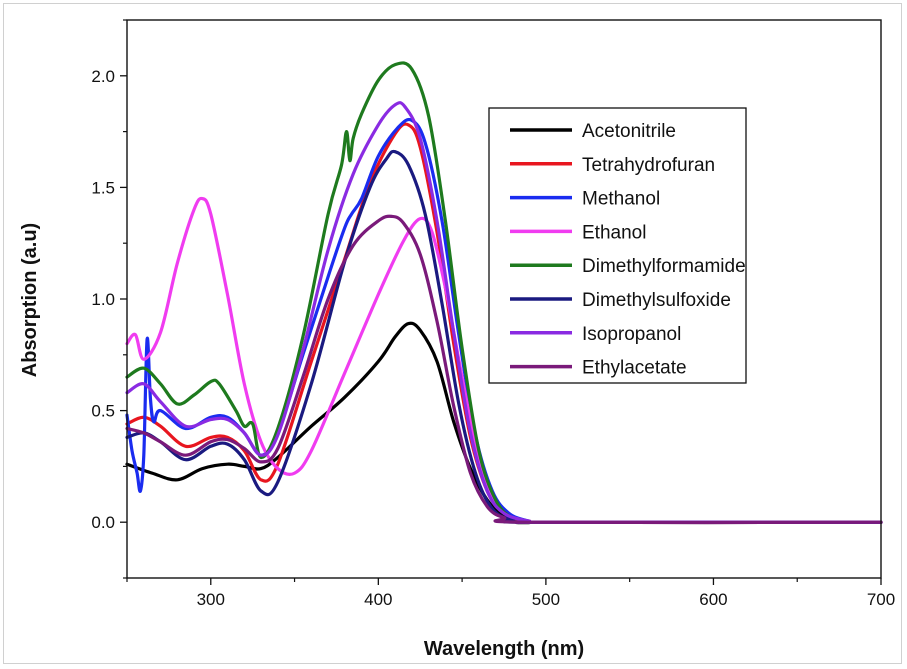  Describe the element at coordinates (211, 599) in the screenshot. I see `x-tick-label: 300` at that location.